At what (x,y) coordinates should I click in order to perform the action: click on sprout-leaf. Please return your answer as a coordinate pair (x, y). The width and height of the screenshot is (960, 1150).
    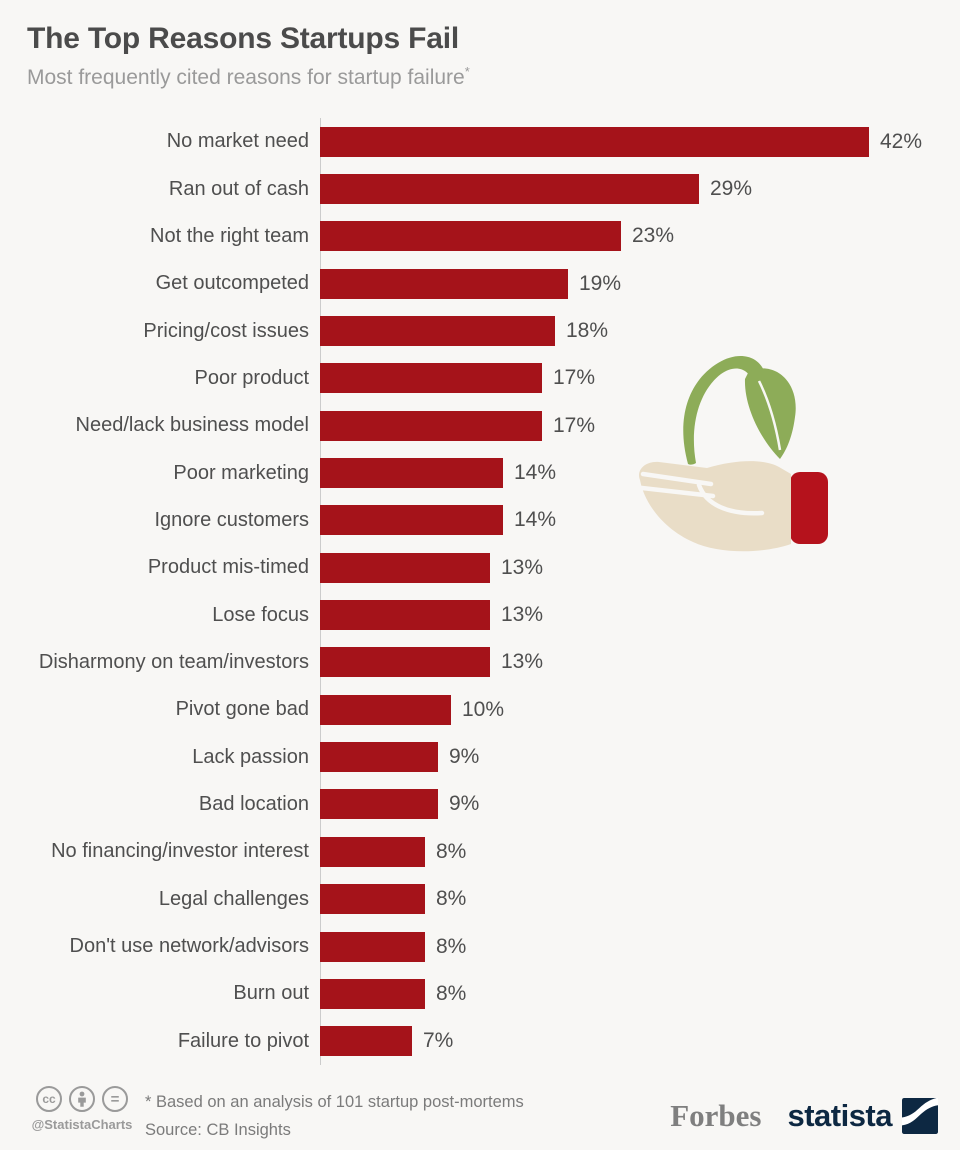
    Looking at the image, I should click on (770, 413).